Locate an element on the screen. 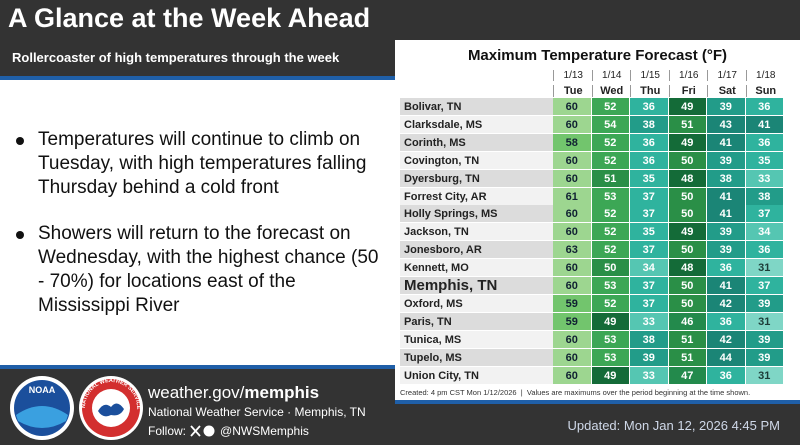 The image size is (800, 445). temperature-cell: 63 is located at coordinates (572, 250).